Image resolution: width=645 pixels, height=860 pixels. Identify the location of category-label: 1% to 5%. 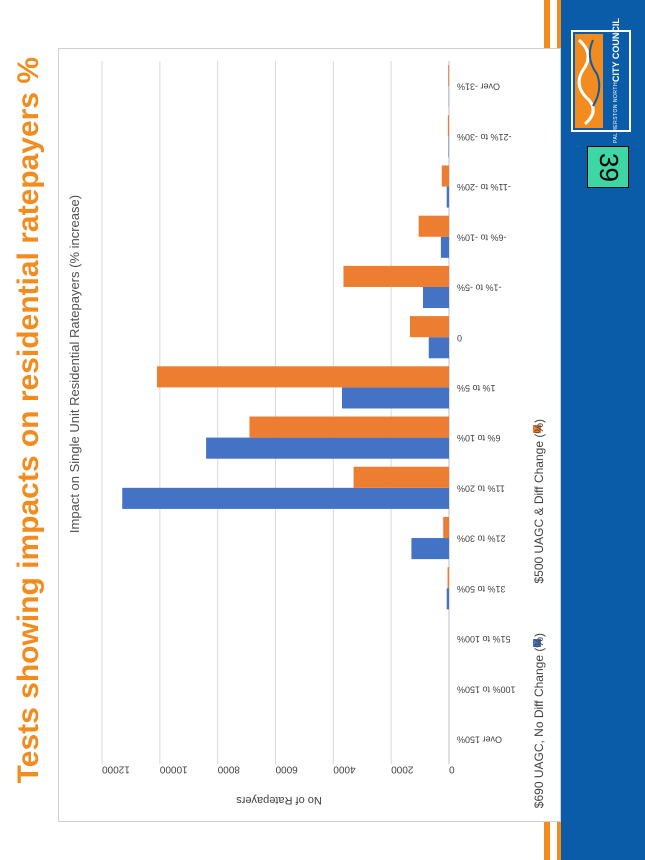
(476, 388).